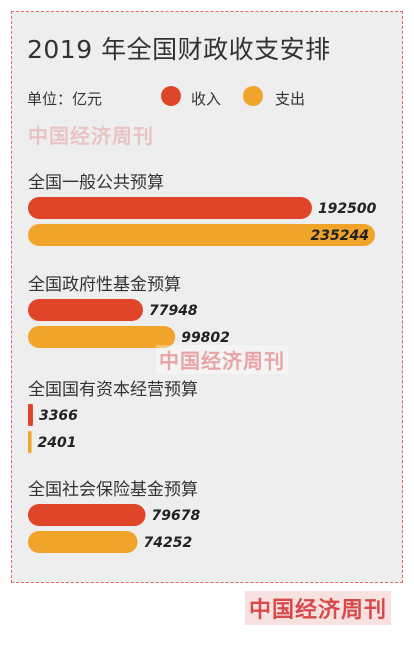 The height and width of the screenshot is (645, 414). Describe the element at coordinates (30, 415) in the screenshot. I see `bar-state-capital-income` at that location.